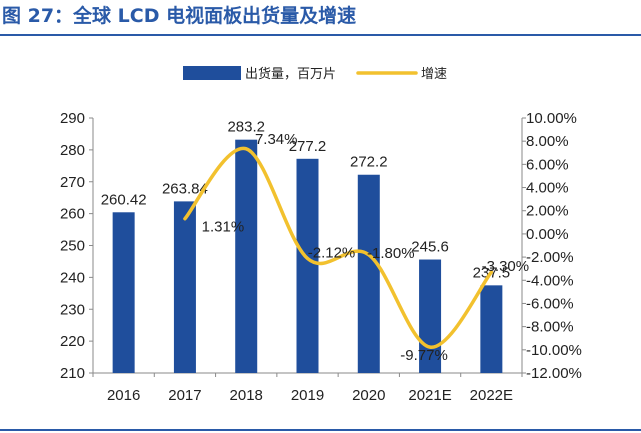 Image resolution: width=641 pixels, height=433 pixels. What do you see at coordinates (369, 162) in the screenshot?
I see `bar-value-label: 272.2` at bounding box center [369, 162].